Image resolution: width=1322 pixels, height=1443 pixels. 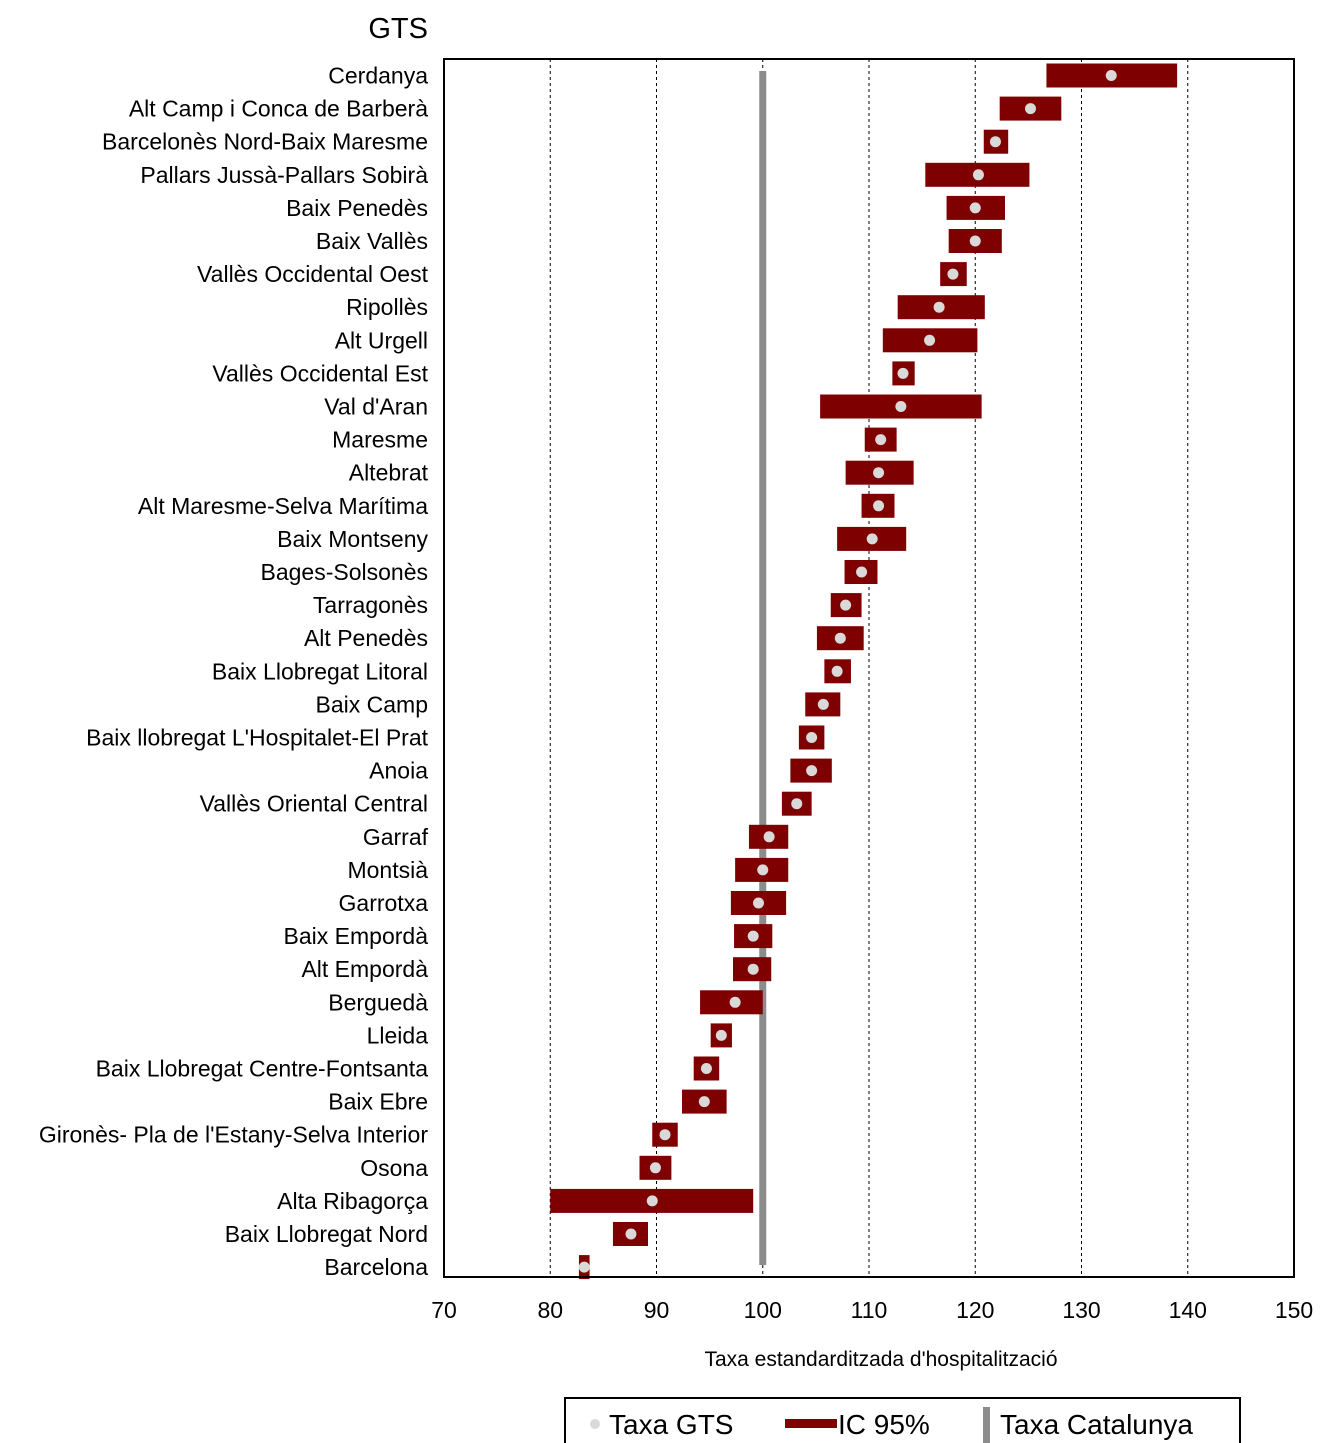 I want to click on category-label: Montsià, so click(x=387, y=870).